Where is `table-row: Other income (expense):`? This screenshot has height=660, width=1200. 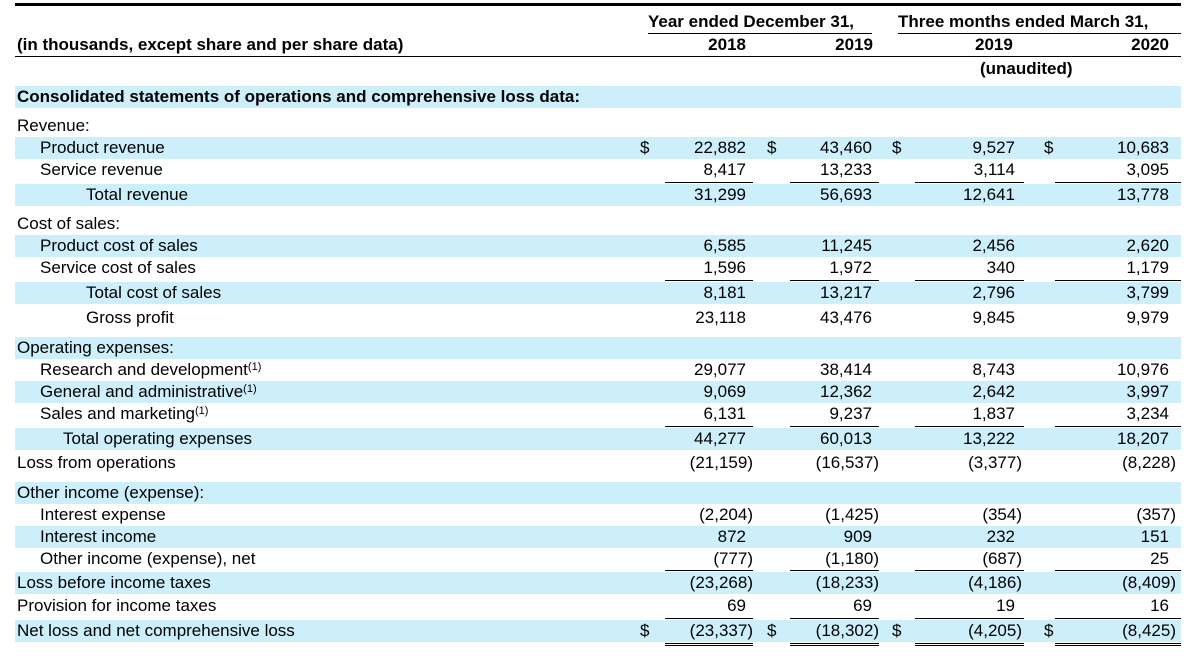
table-row: Other income (expense): is located at coordinates (598, 493).